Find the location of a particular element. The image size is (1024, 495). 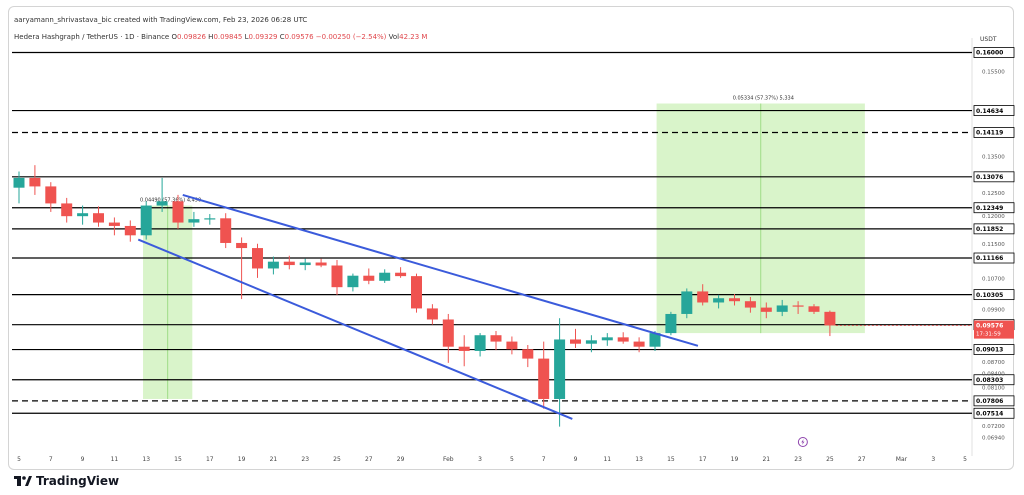

level-price-label: 0.14634 is located at coordinates (989, 111).